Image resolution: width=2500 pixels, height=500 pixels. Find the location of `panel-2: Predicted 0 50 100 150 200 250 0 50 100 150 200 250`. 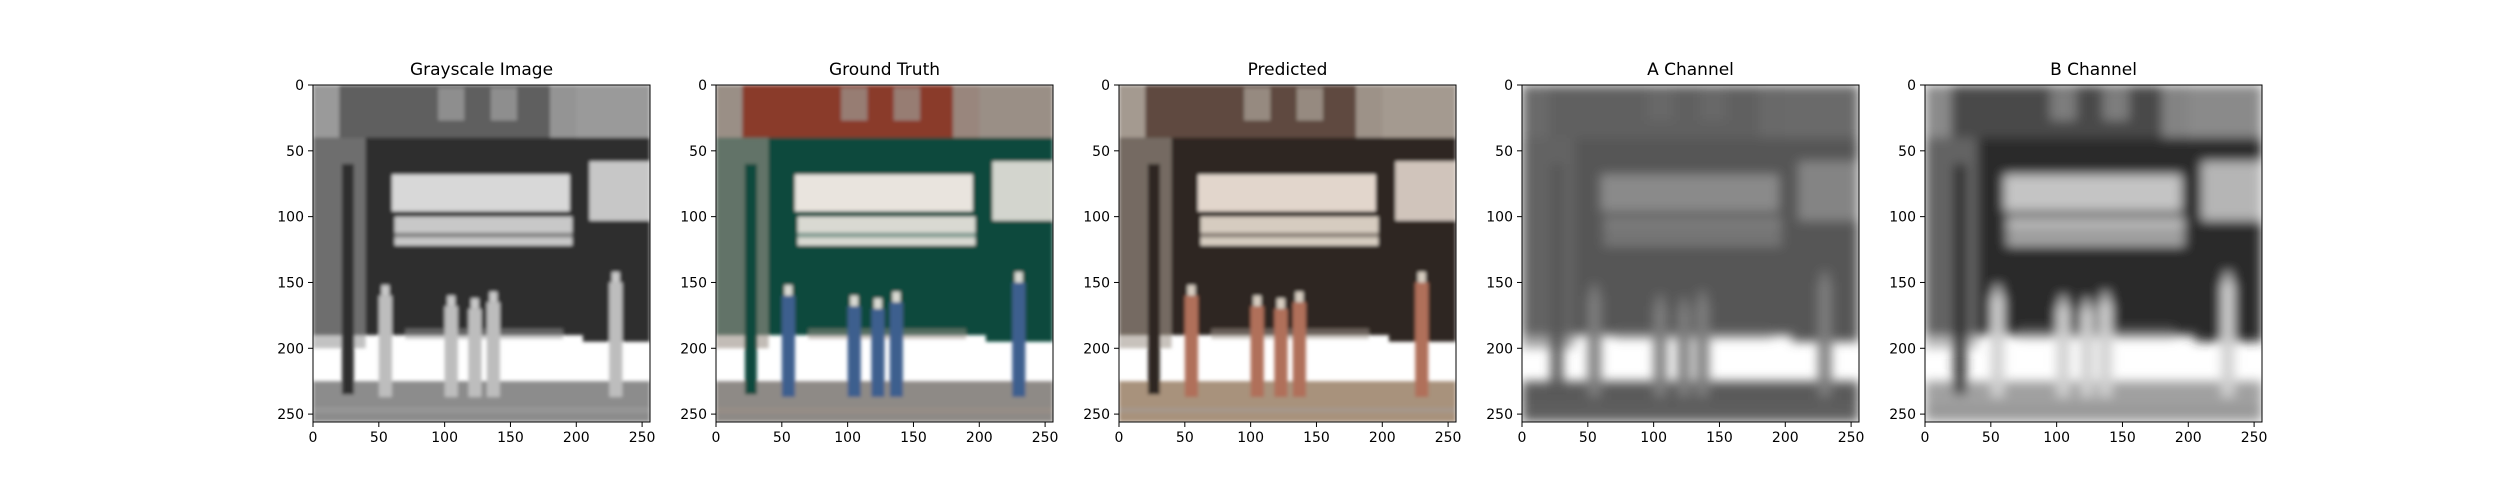

panel-2: Predicted 0 50 100 150 200 250 0 50 100 150 200 250 is located at coordinates (1272, 253).